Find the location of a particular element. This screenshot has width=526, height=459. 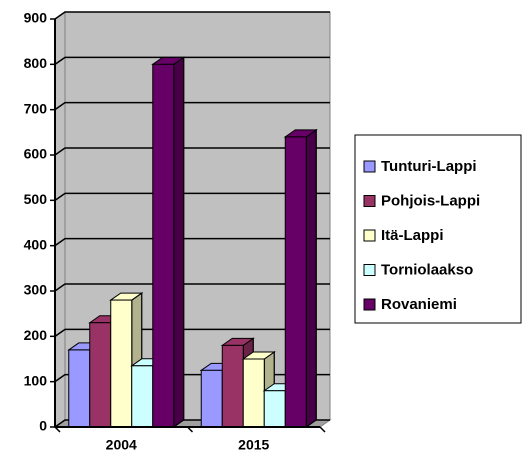

legend-label: Tunturi-Lappi is located at coordinates (429, 166).